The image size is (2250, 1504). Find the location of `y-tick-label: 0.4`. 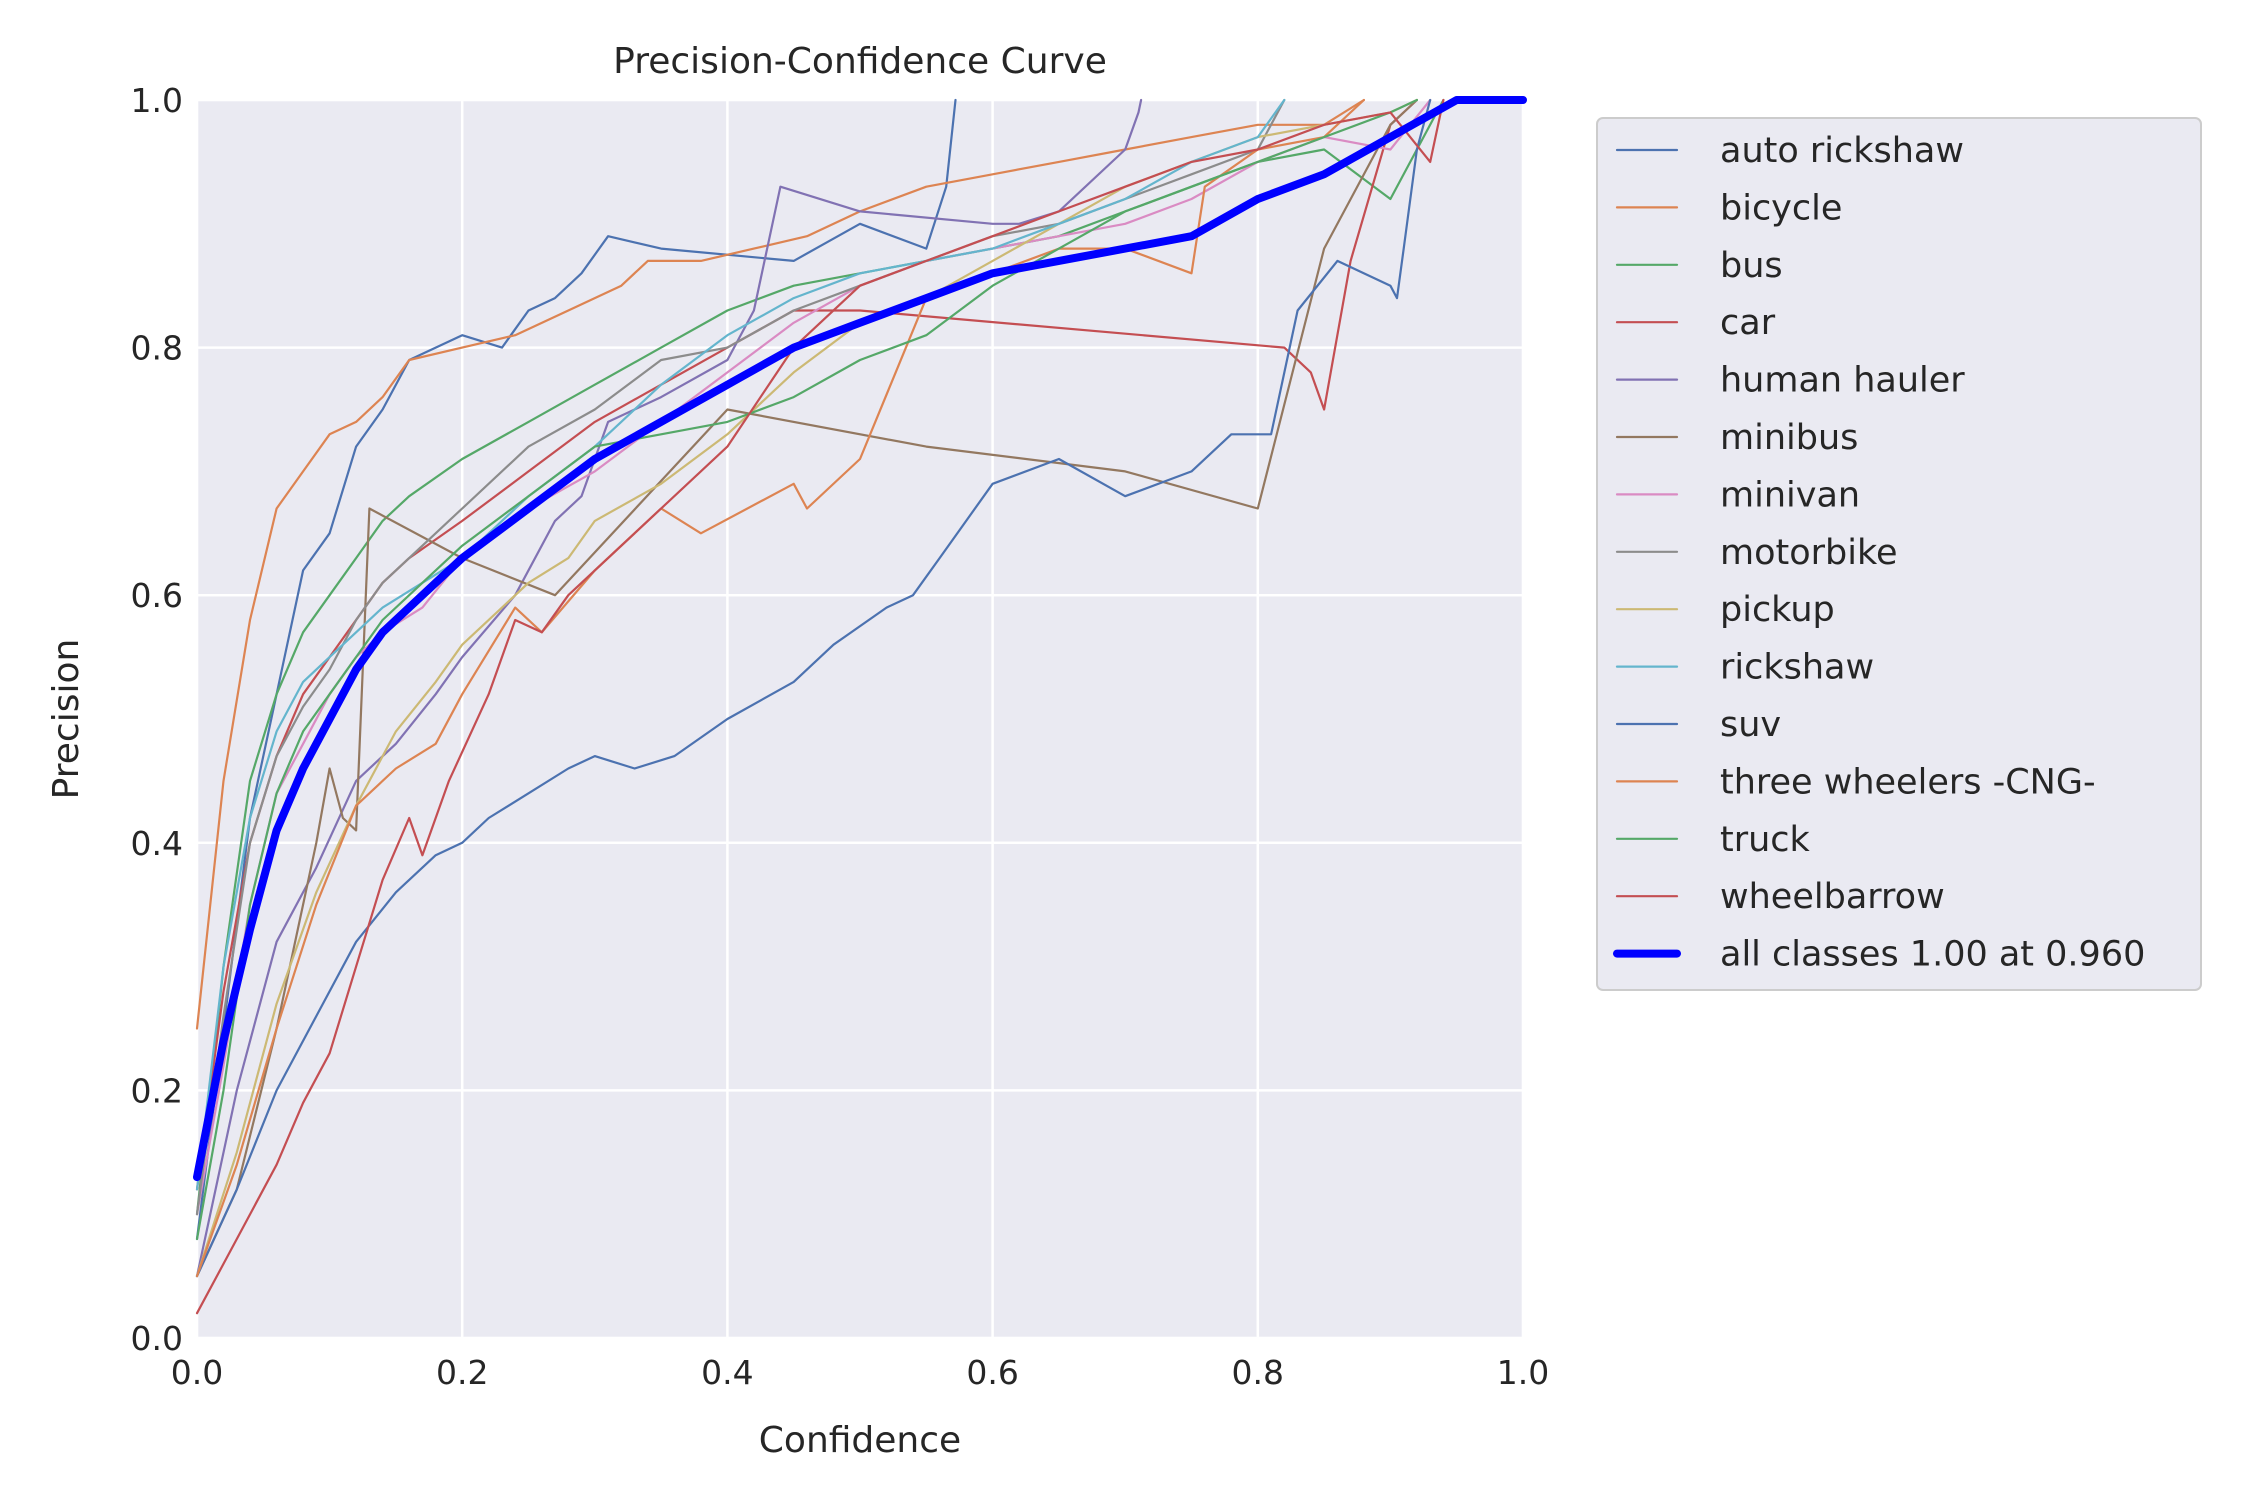

y-tick-label: 0.4 is located at coordinates (157, 843).